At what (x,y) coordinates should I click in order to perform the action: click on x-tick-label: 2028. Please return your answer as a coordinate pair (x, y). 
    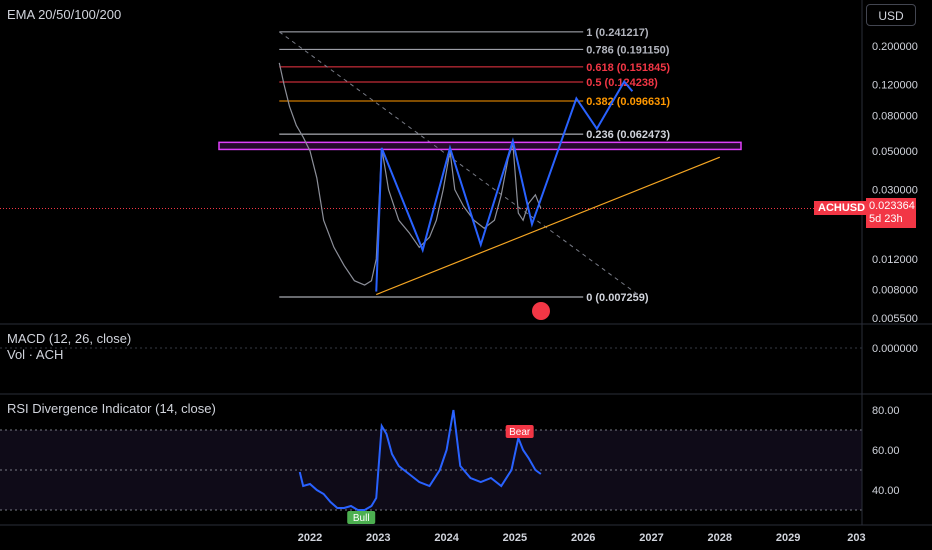
    Looking at the image, I should click on (720, 538).